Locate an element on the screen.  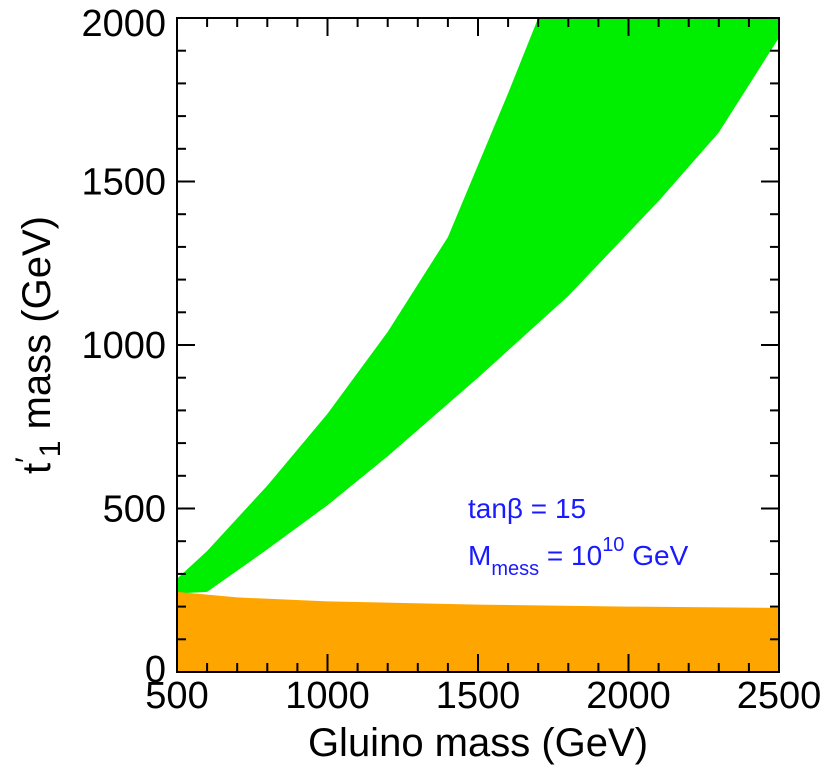
x-tick-label: 1500 is located at coordinates (478, 696).